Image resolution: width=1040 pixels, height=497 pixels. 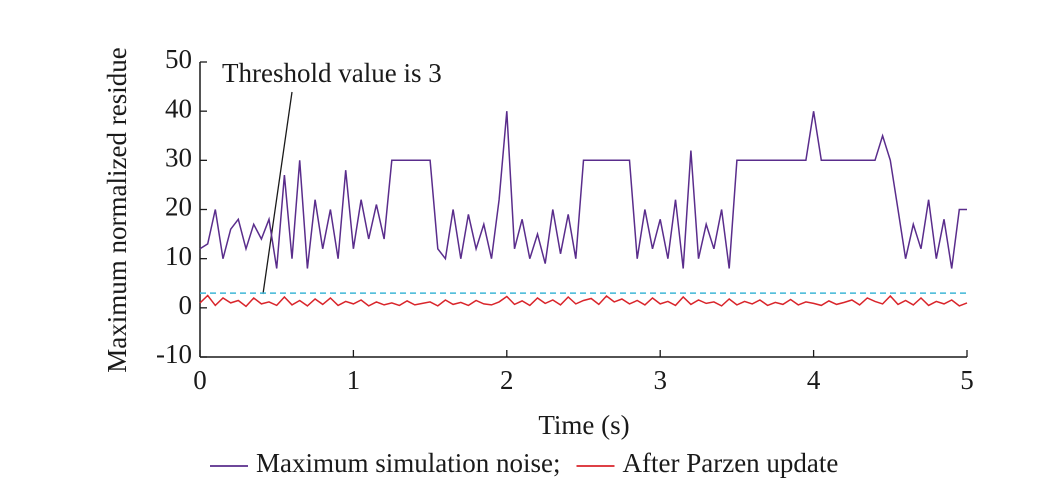 What do you see at coordinates (408, 463) in the screenshot?
I see `legend-label: Maximum simulation noise;` at bounding box center [408, 463].